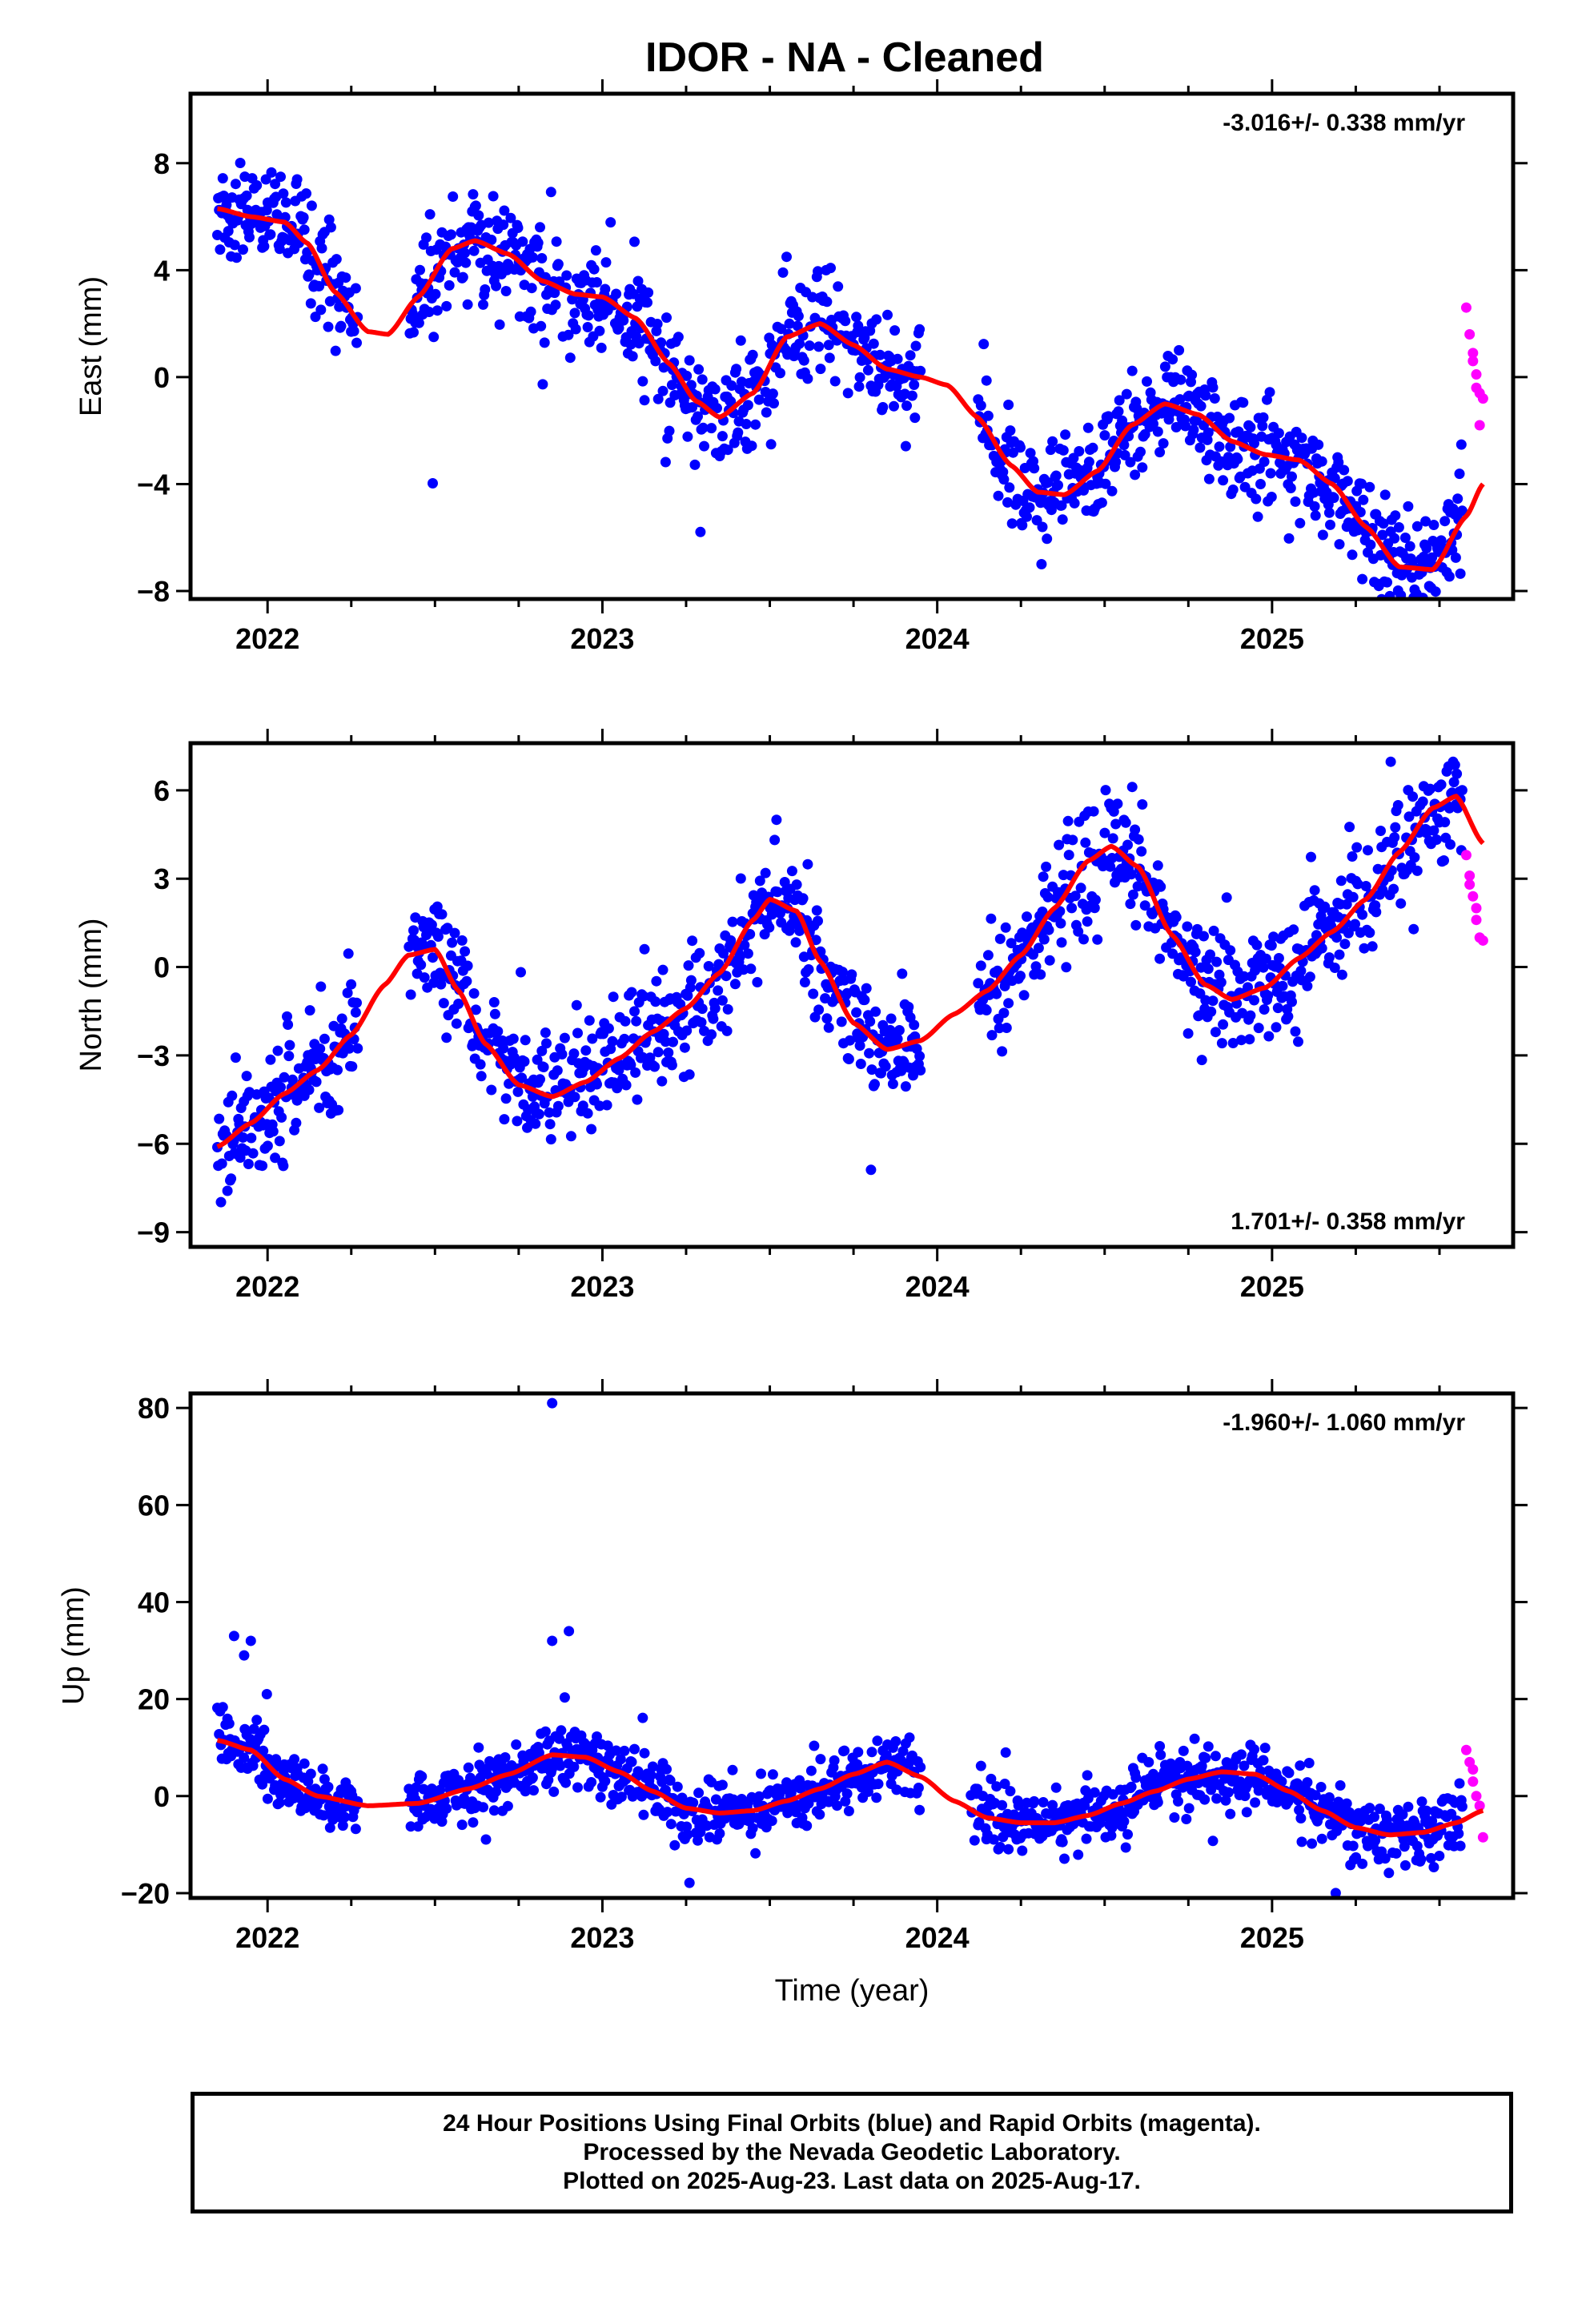 The height and width of the screenshot is (2324, 1582). I want to click on y-tick-label: −6, so click(154, 1144).